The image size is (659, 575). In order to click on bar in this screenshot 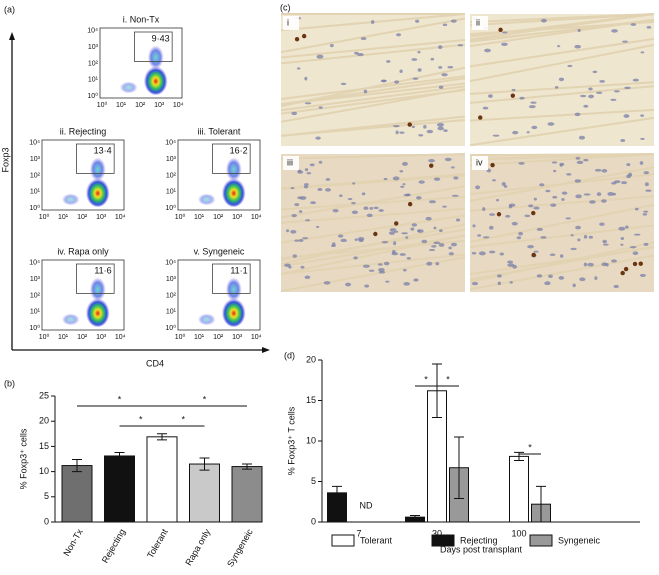, I will do `click(162, 479)`.